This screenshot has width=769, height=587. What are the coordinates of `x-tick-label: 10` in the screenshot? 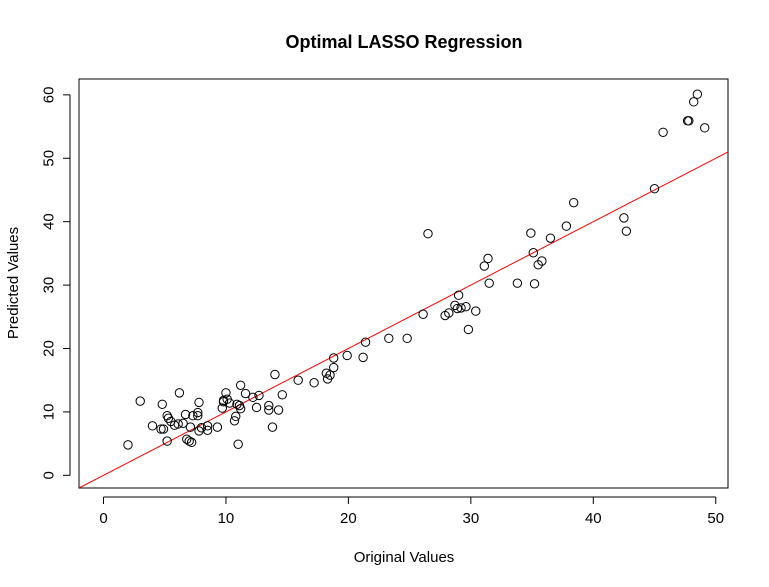 It's located at (226, 518).